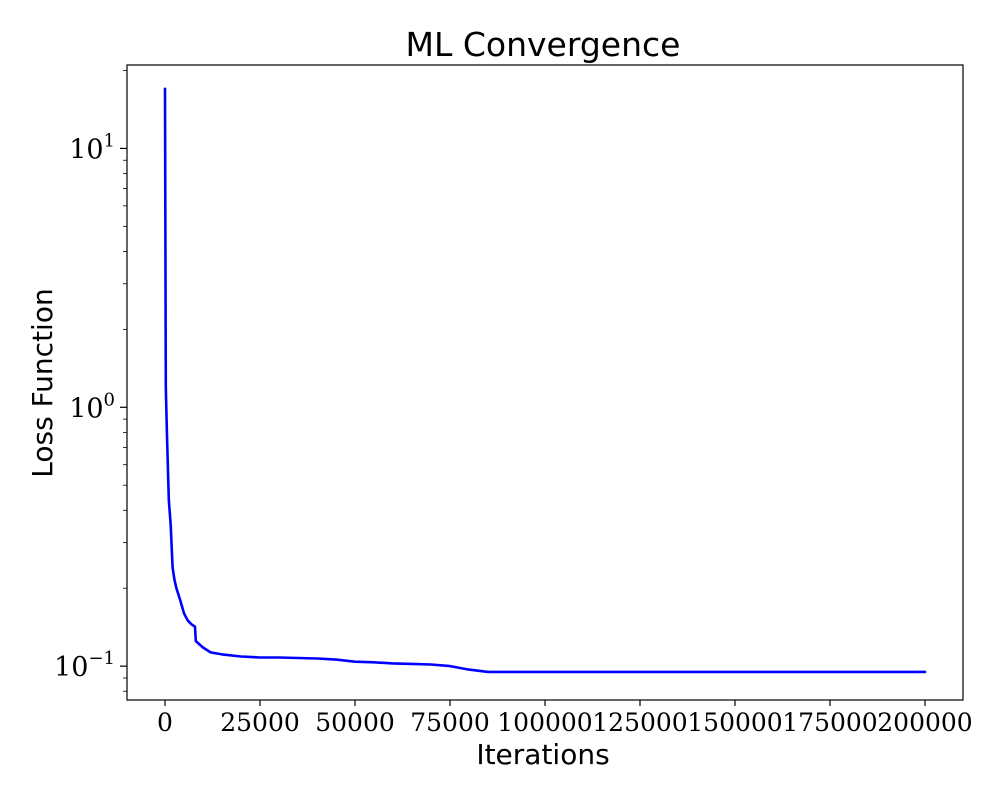  I want to click on x-tick-label: 200000, so click(924, 722).